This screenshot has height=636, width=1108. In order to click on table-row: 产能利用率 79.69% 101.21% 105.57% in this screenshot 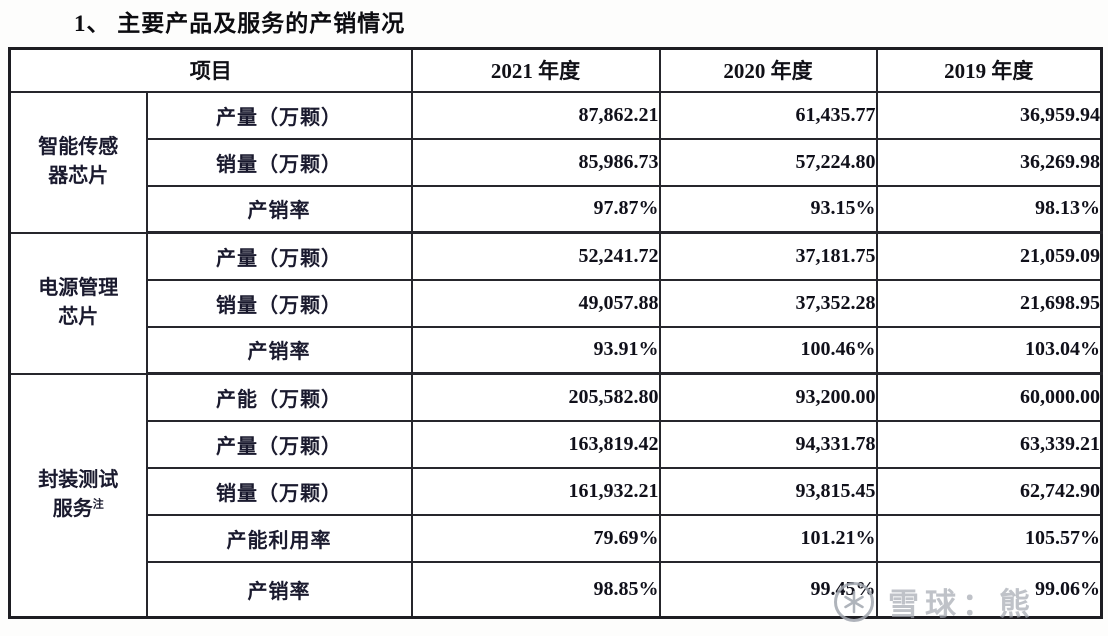, I will do `click(556, 538)`.